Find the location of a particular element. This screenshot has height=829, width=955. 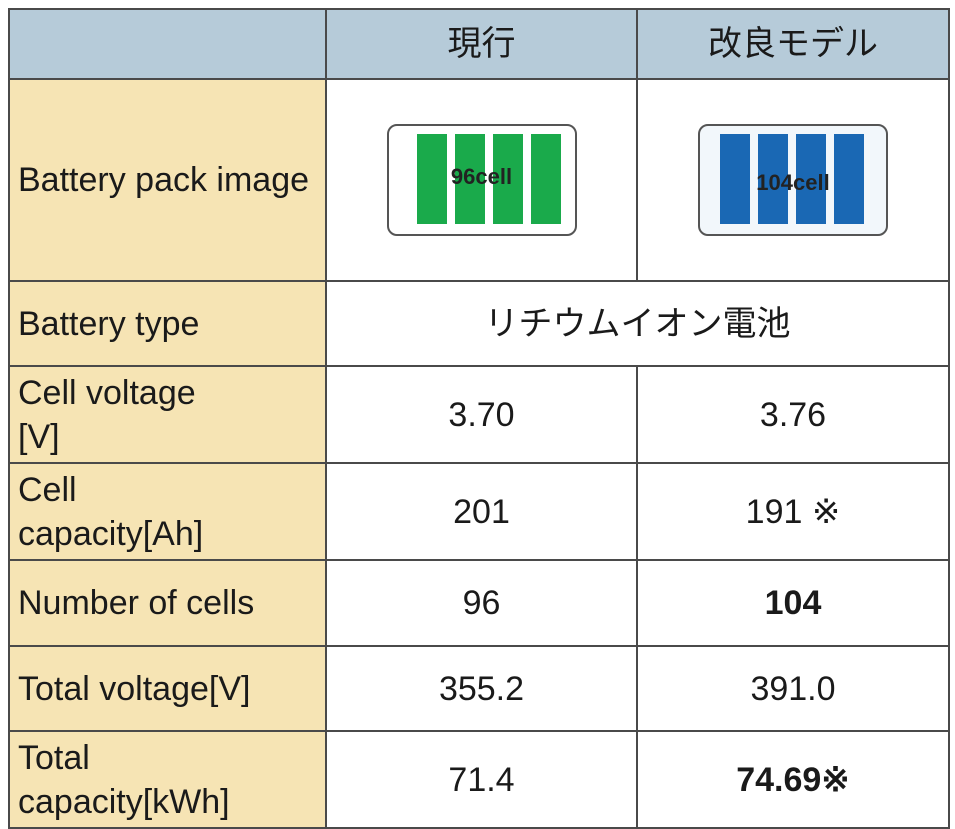

data-row: Total capacity[kWh] 71.4 74.69※ is located at coordinates (479, 779).